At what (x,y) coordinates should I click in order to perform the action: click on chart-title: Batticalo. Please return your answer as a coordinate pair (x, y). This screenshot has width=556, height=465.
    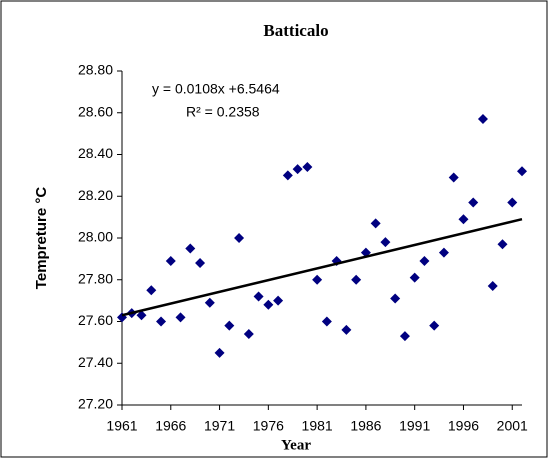
    Looking at the image, I should click on (295, 30).